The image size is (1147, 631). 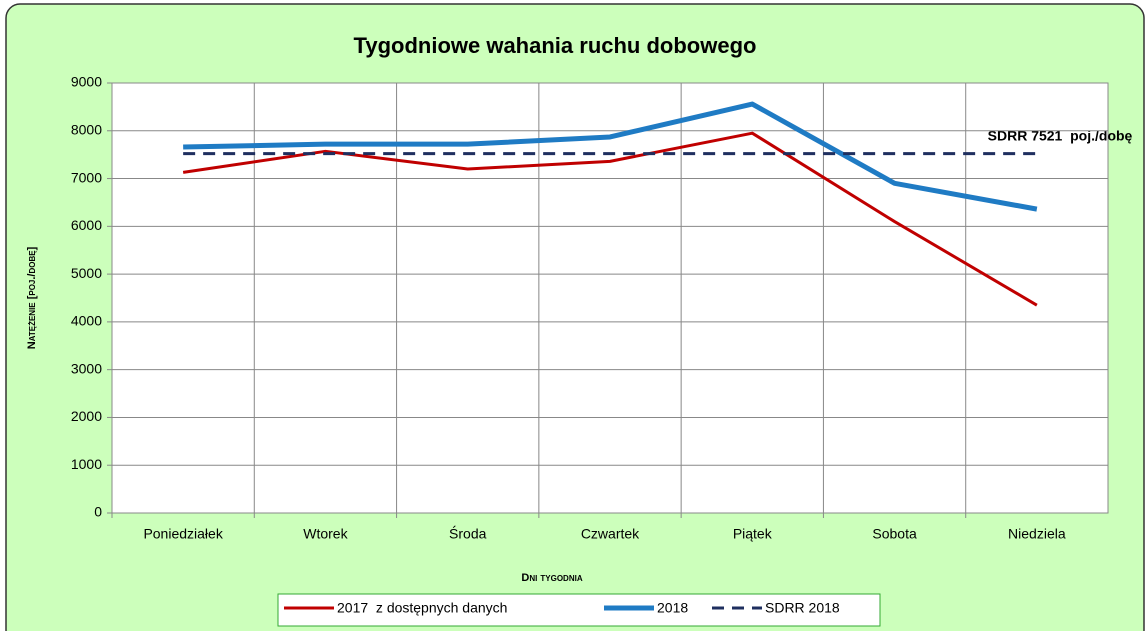 I want to click on y-tick-label: 5000, so click(x=86, y=273).